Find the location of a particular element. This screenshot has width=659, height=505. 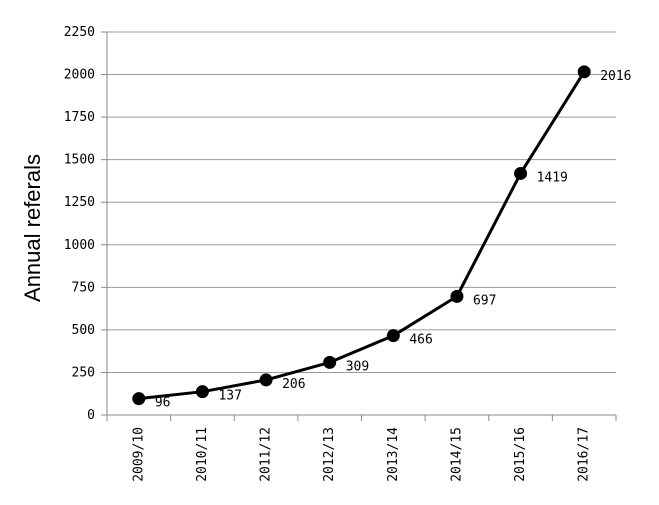

y-tick-label: 2000 is located at coordinates (79, 75).